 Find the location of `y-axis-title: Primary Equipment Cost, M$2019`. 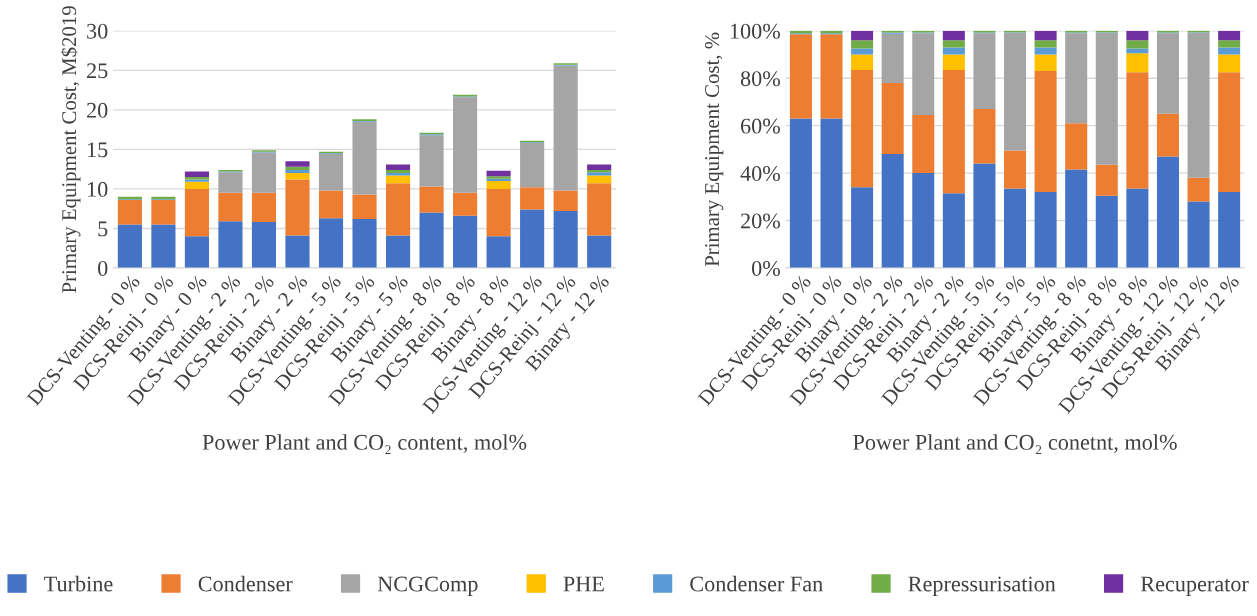

y-axis-title: Primary Equipment Cost, M$2019 is located at coordinates (70, 149).